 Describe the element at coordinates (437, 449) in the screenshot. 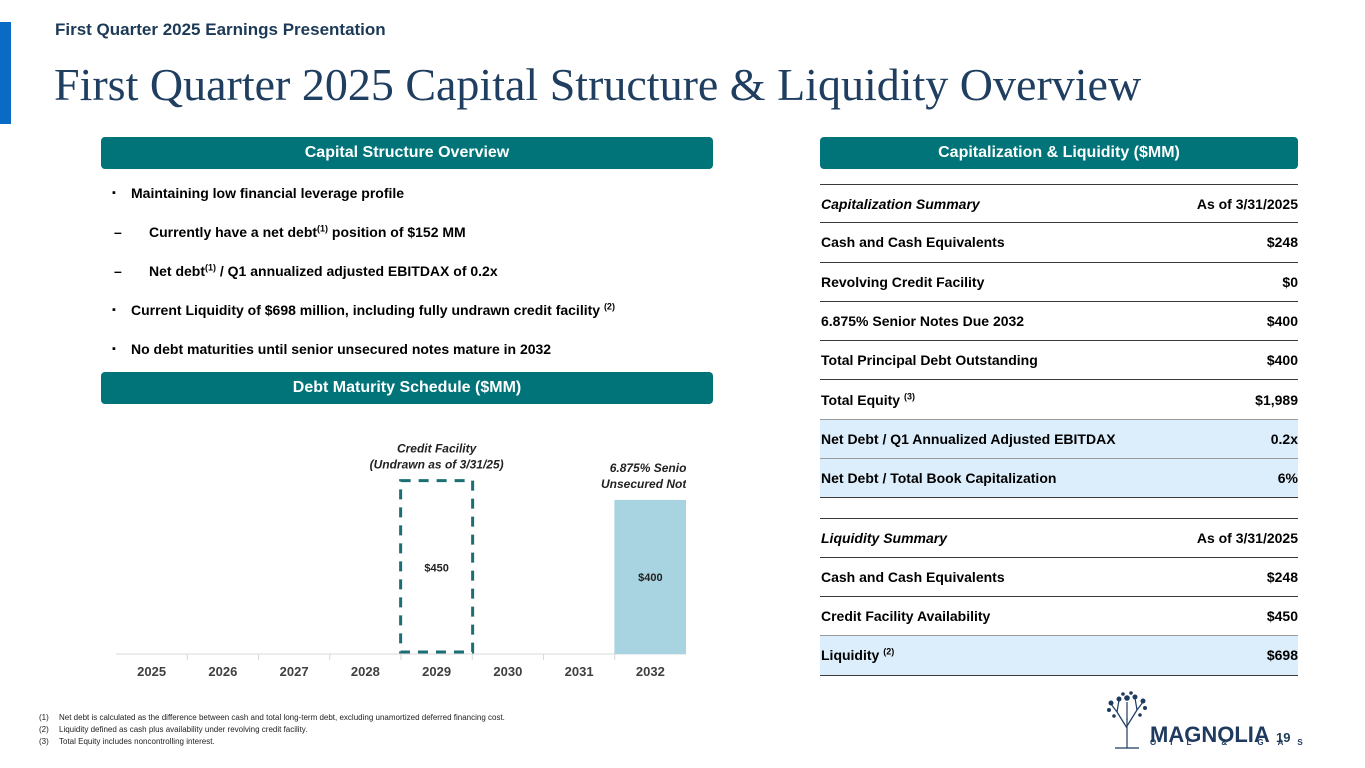

I see `series-annotation: Credit Facility` at that location.